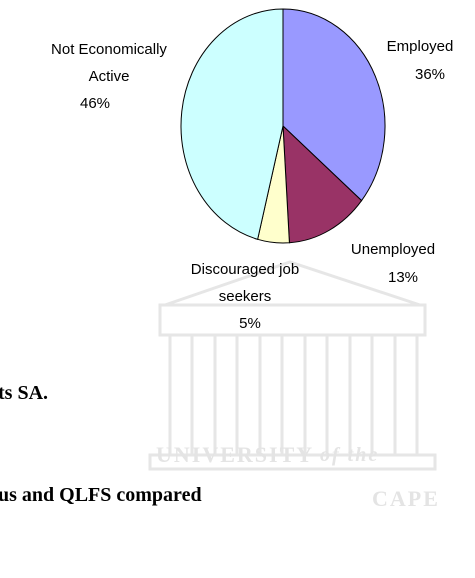 This screenshot has width=475, height=578. Describe the element at coordinates (245, 283) in the screenshot. I see `slice-label: Discouraged job seekers` at that location.